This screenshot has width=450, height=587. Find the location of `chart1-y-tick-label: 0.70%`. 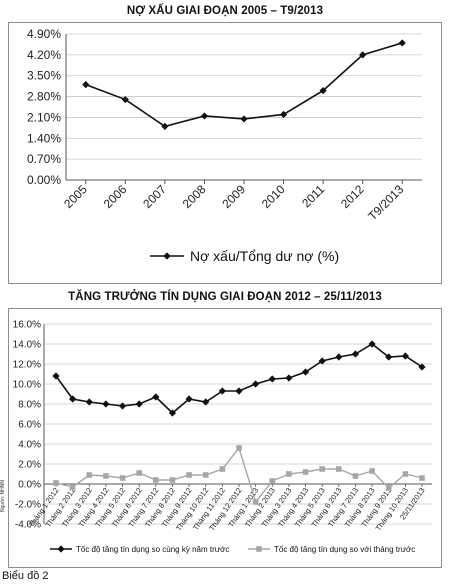

chart1-y-tick-label: 0.70% is located at coordinates (44, 159).